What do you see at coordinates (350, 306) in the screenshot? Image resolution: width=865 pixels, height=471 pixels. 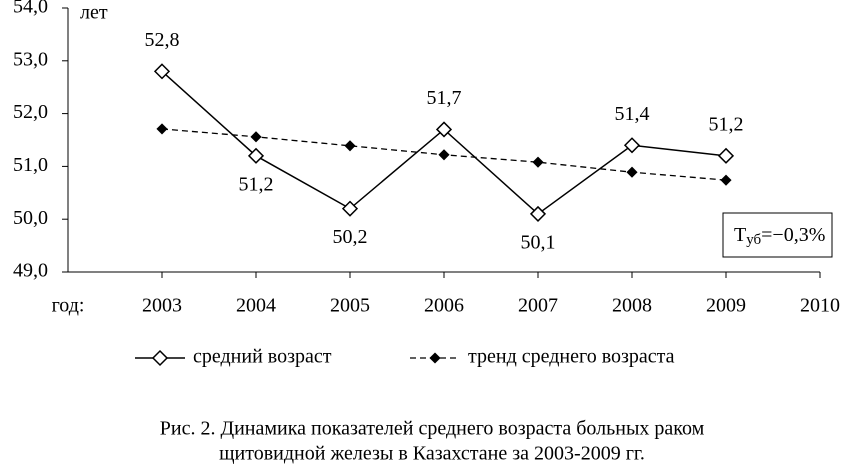 I see `x-tick-label: 2005` at bounding box center [350, 306].